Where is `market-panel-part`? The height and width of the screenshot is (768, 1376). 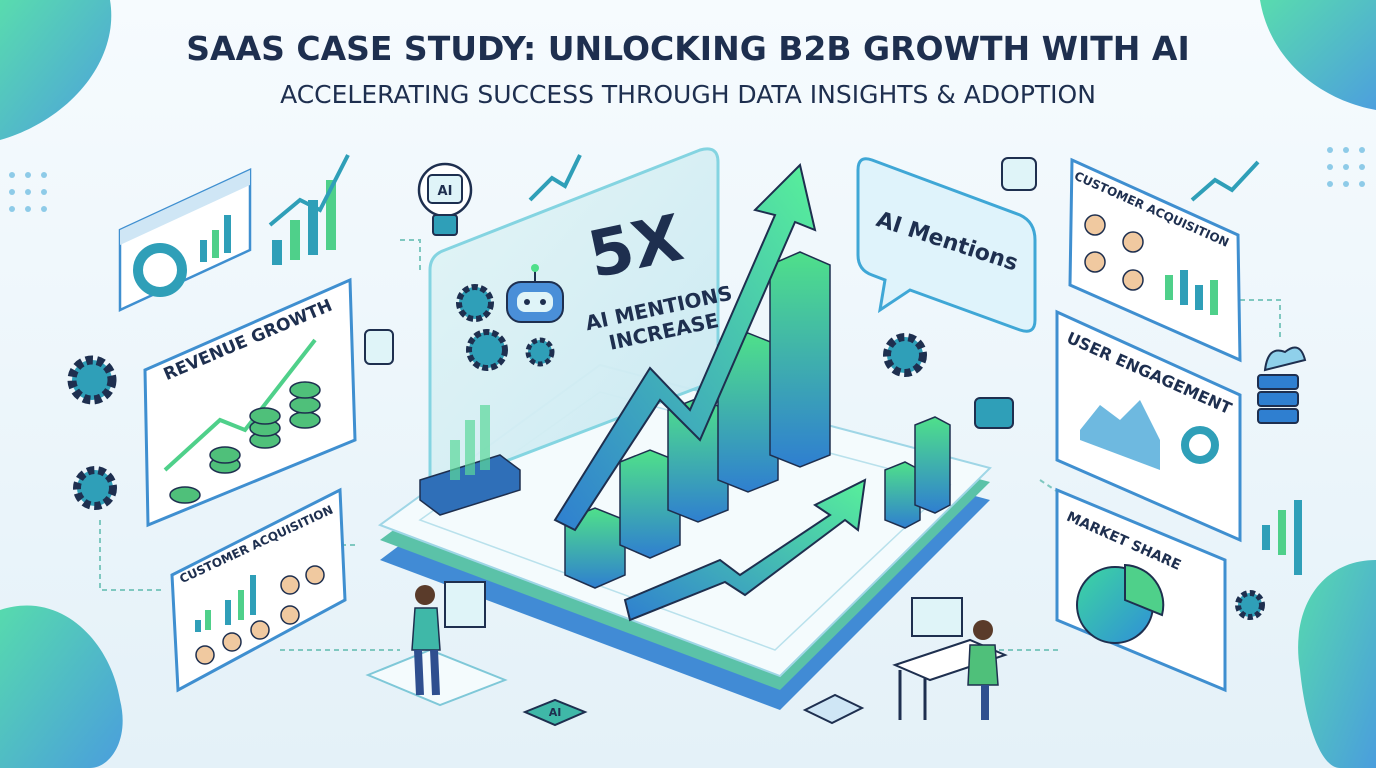 market-panel-part is located at coordinates (1144, 590).